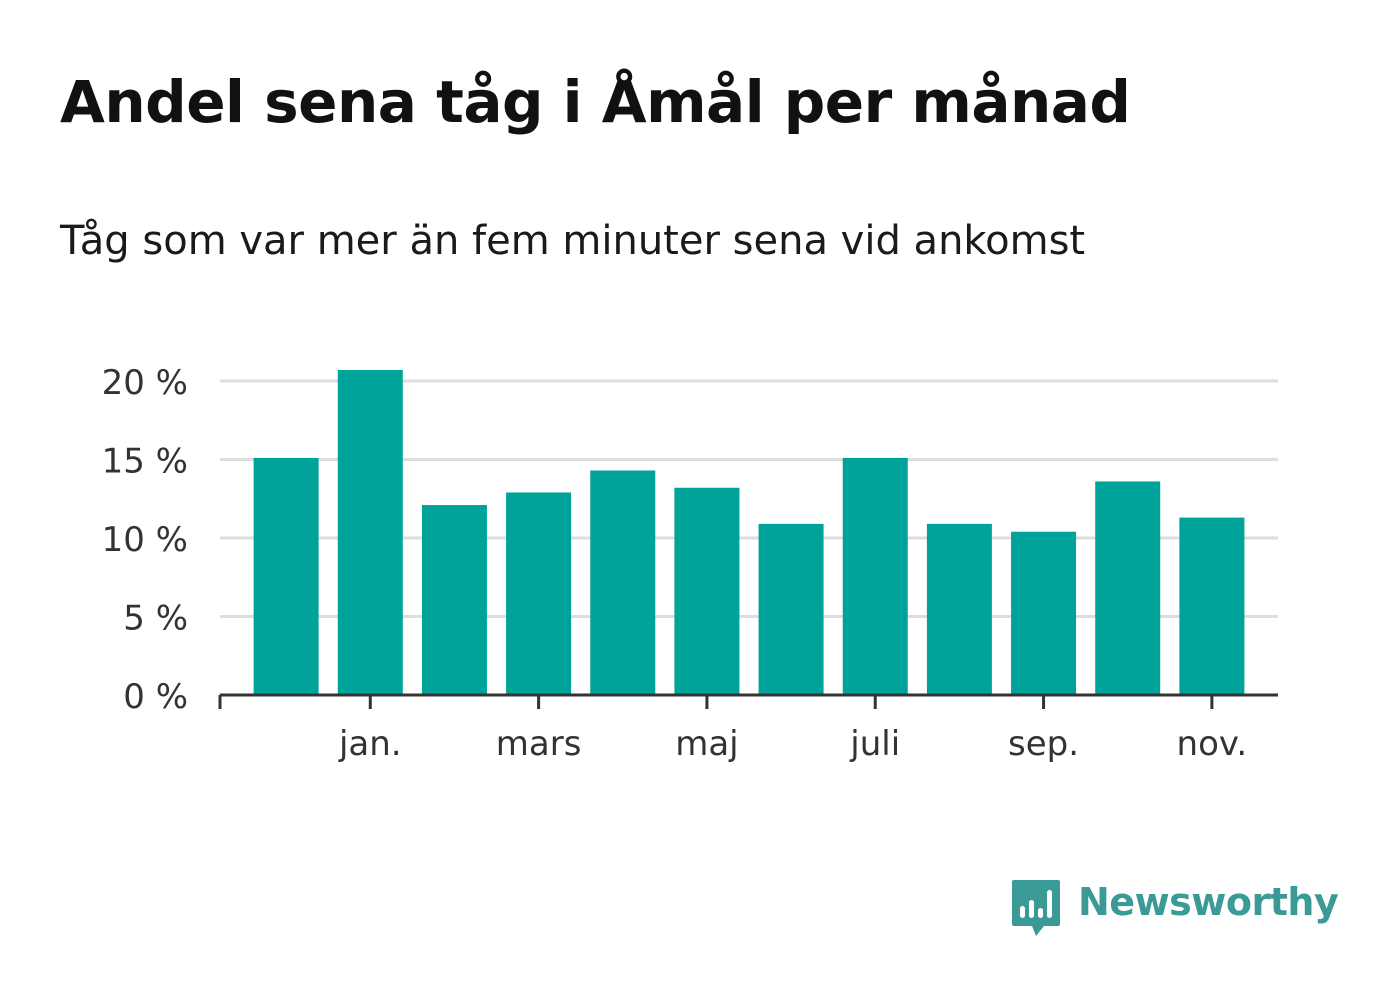 The width and height of the screenshot is (1382, 999). I want to click on y-tick-label: 10 %, so click(145, 540).